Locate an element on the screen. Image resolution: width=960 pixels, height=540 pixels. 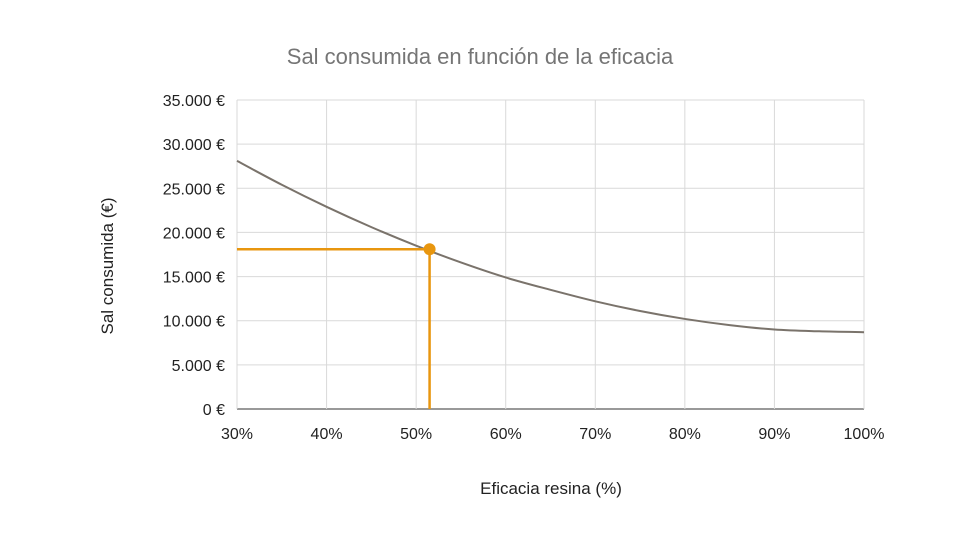
y-tick-label: 30.000 € is located at coordinates (194, 145).